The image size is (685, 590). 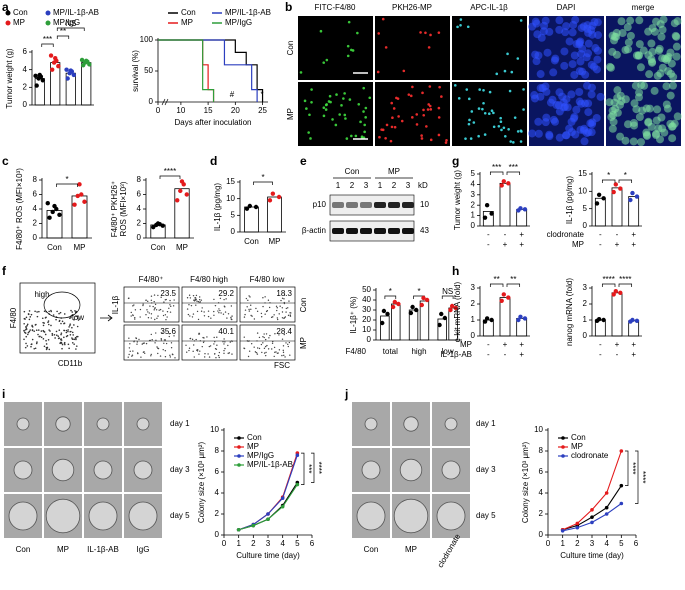 I want to click on significance-label: **, so click(x=63, y=31).